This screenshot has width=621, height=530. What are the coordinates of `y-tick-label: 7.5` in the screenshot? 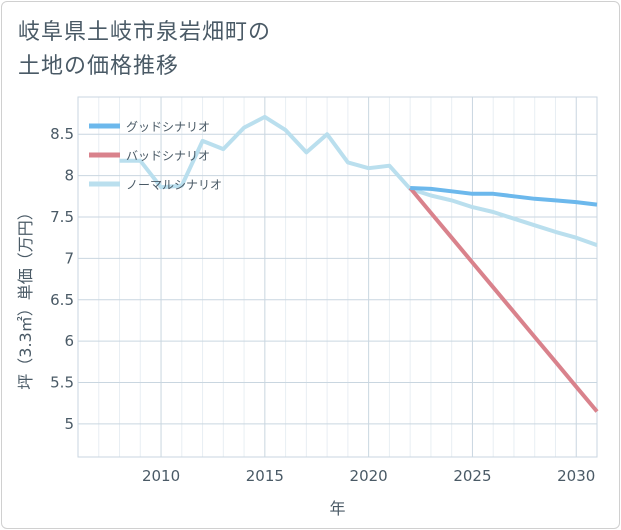 It's located at (62, 217).